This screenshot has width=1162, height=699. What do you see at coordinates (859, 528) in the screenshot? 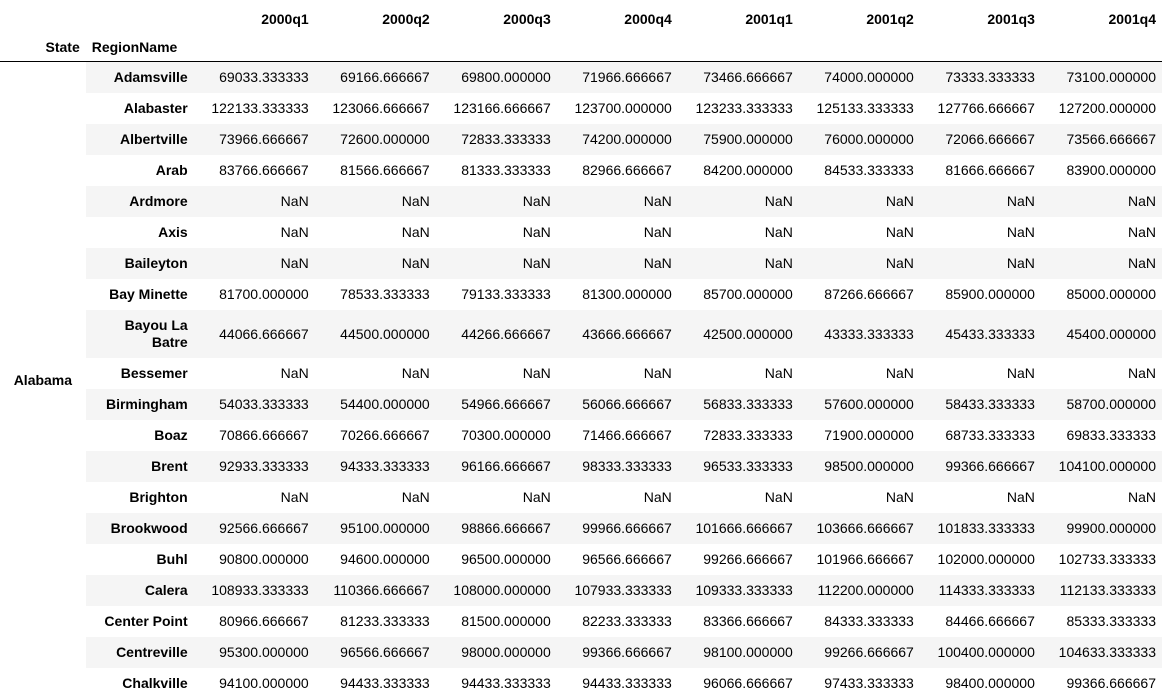
I see `value-cell: 103666.666667` at bounding box center [859, 528].